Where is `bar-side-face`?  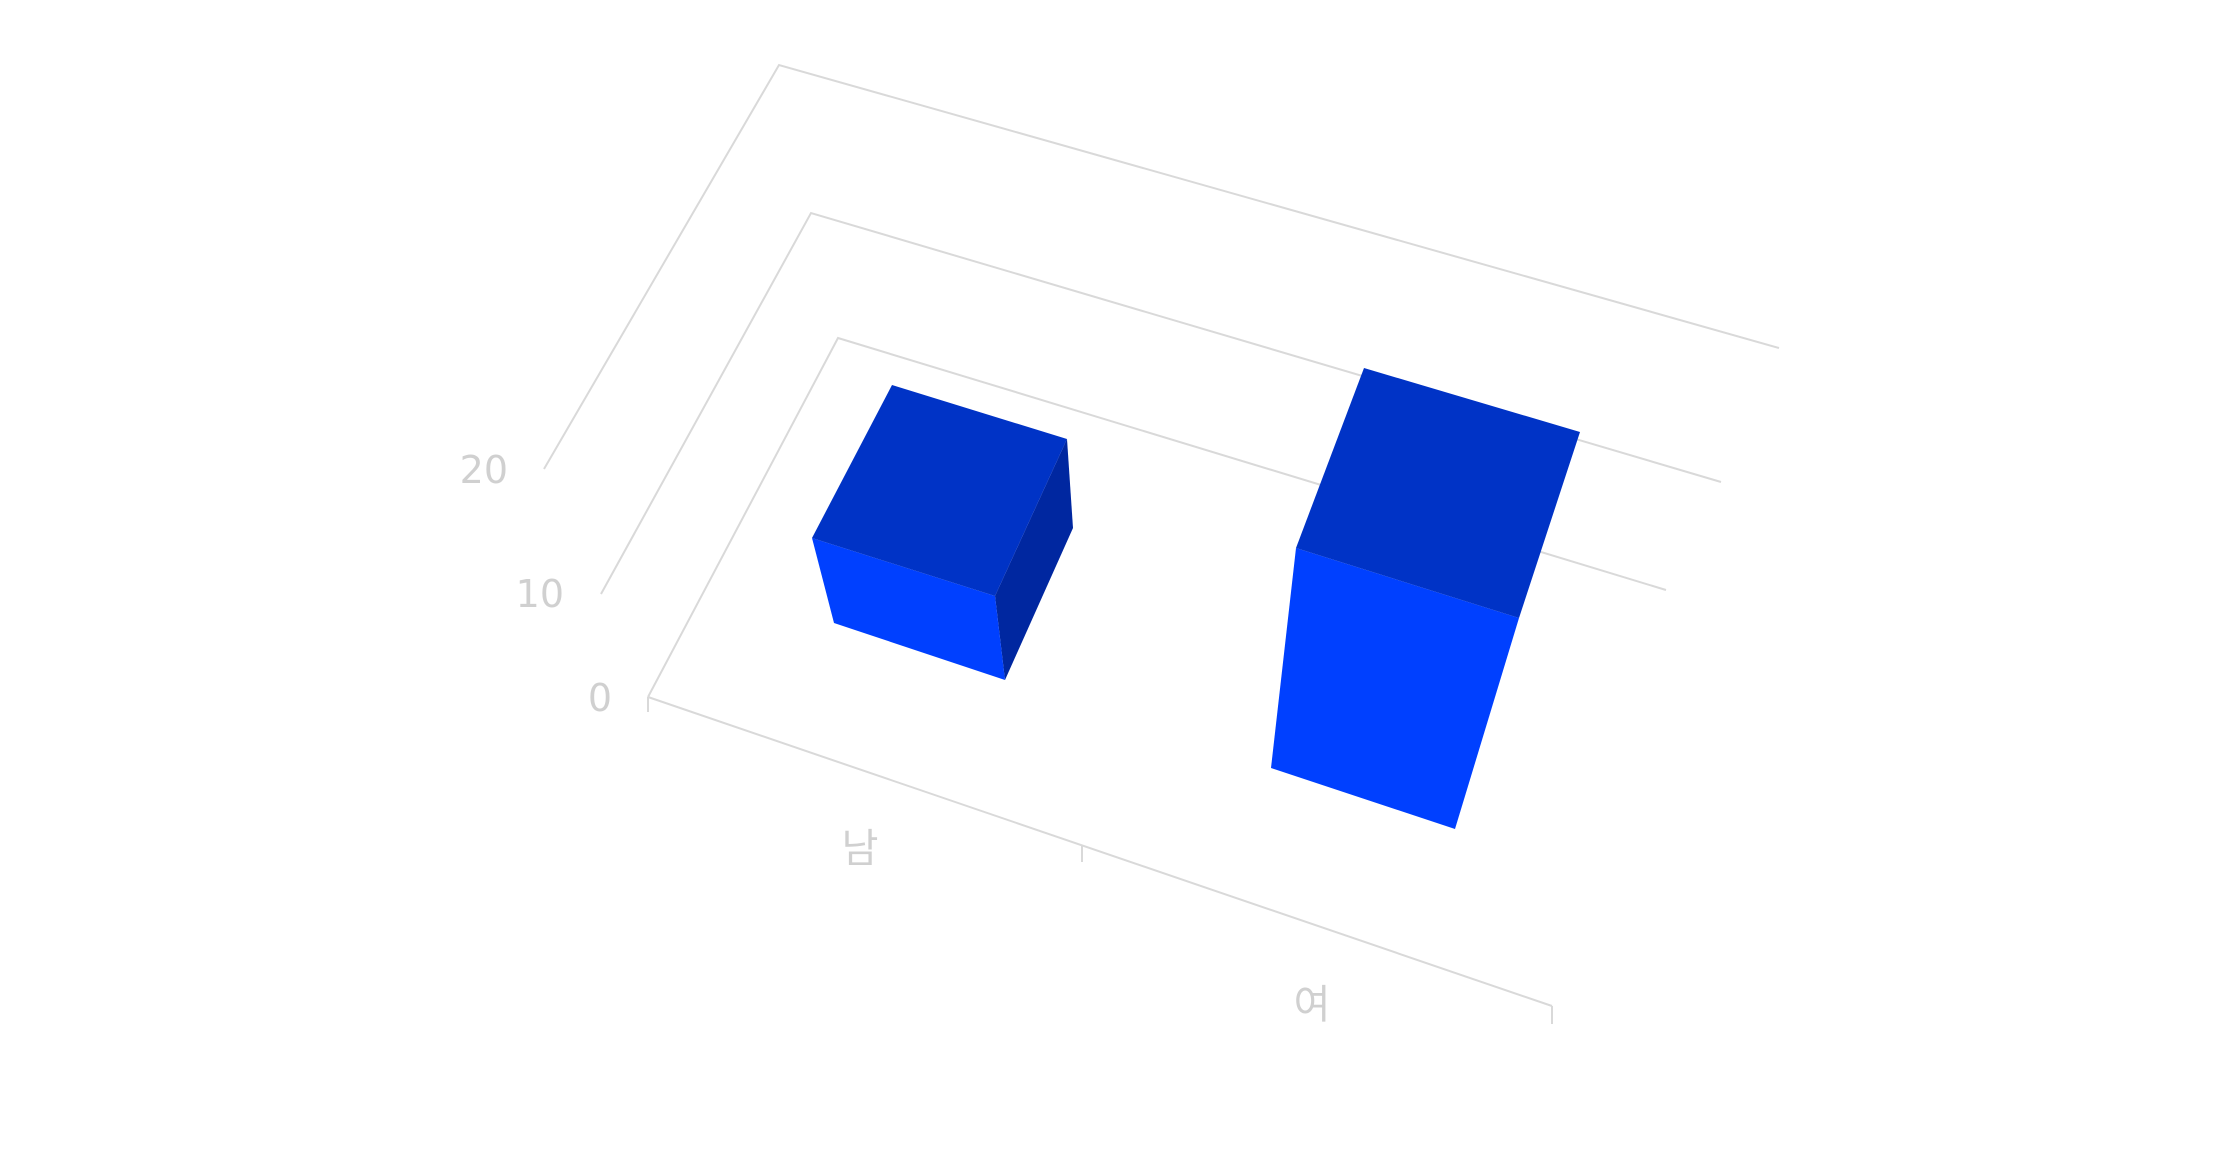 bar-side-face is located at coordinates (1034, 559).